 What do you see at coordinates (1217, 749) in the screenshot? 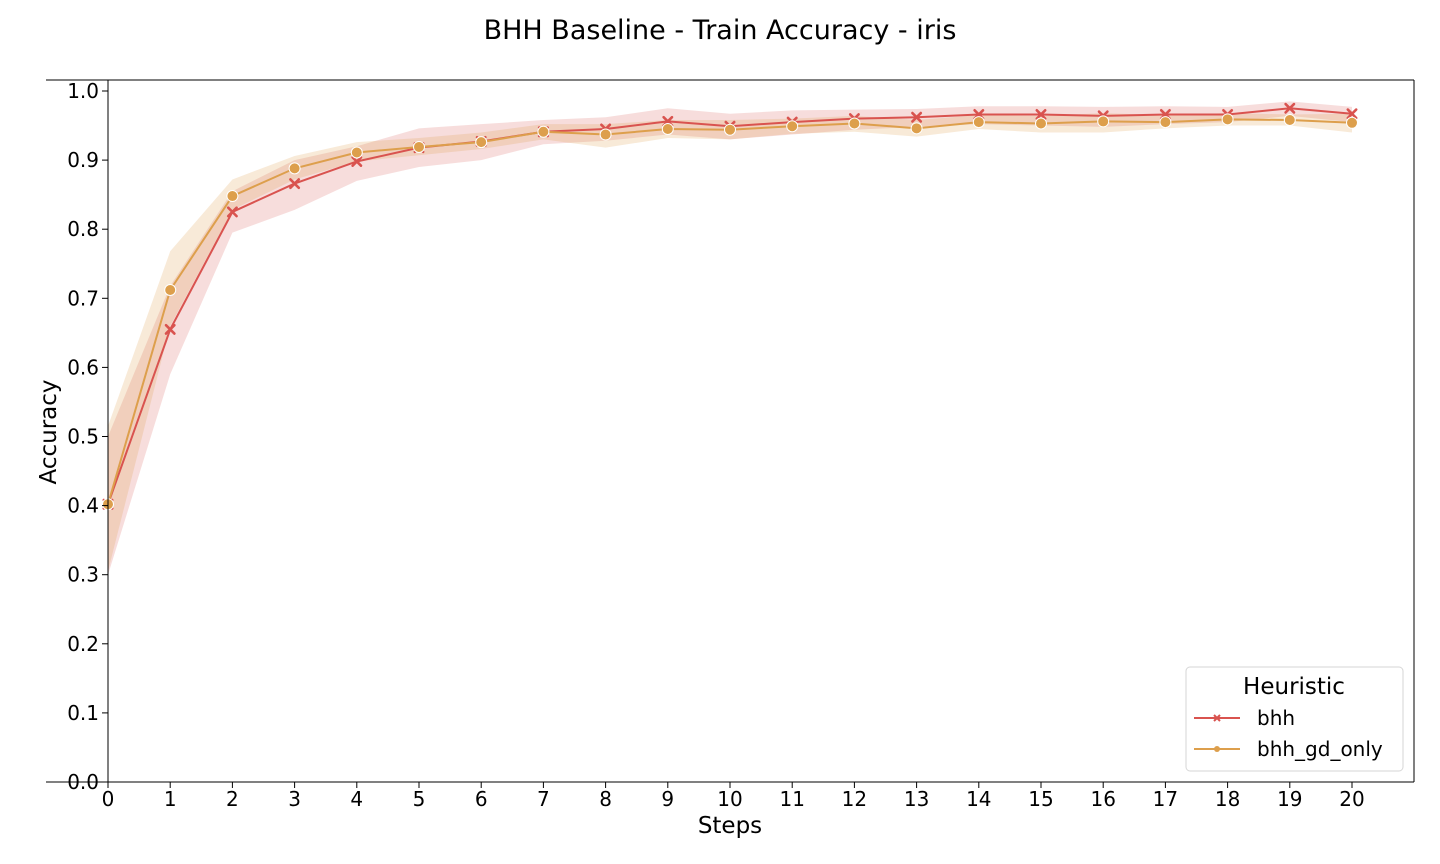
I see `legend-marker-bhh-gd-only` at bounding box center [1217, 749].